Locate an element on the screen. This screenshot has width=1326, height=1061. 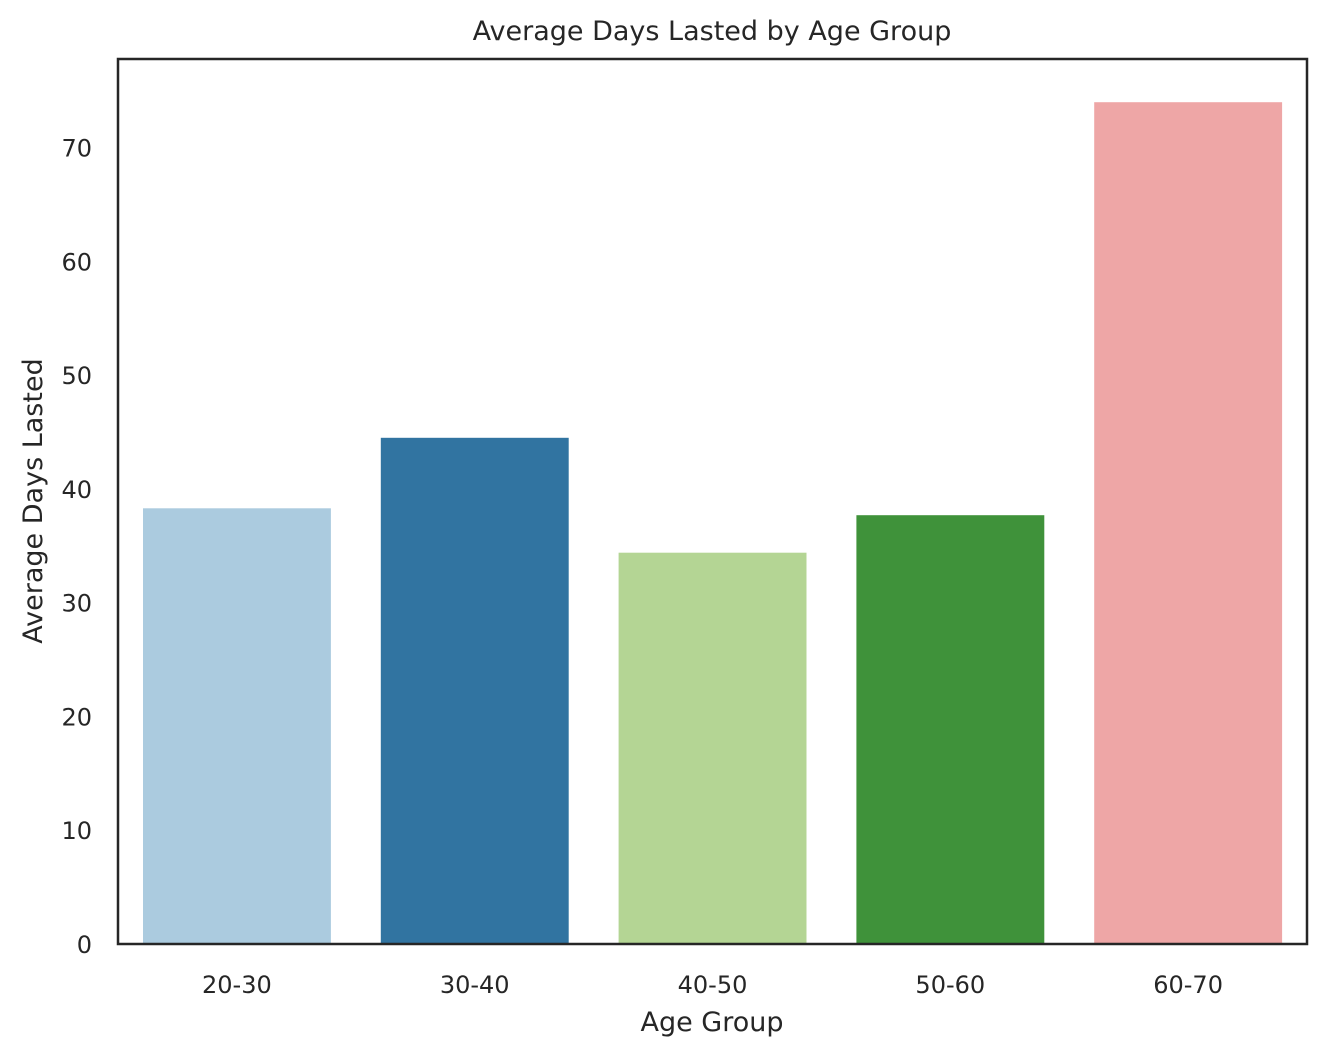
y-tick-label: 40 is located at coordinates (76, 490).